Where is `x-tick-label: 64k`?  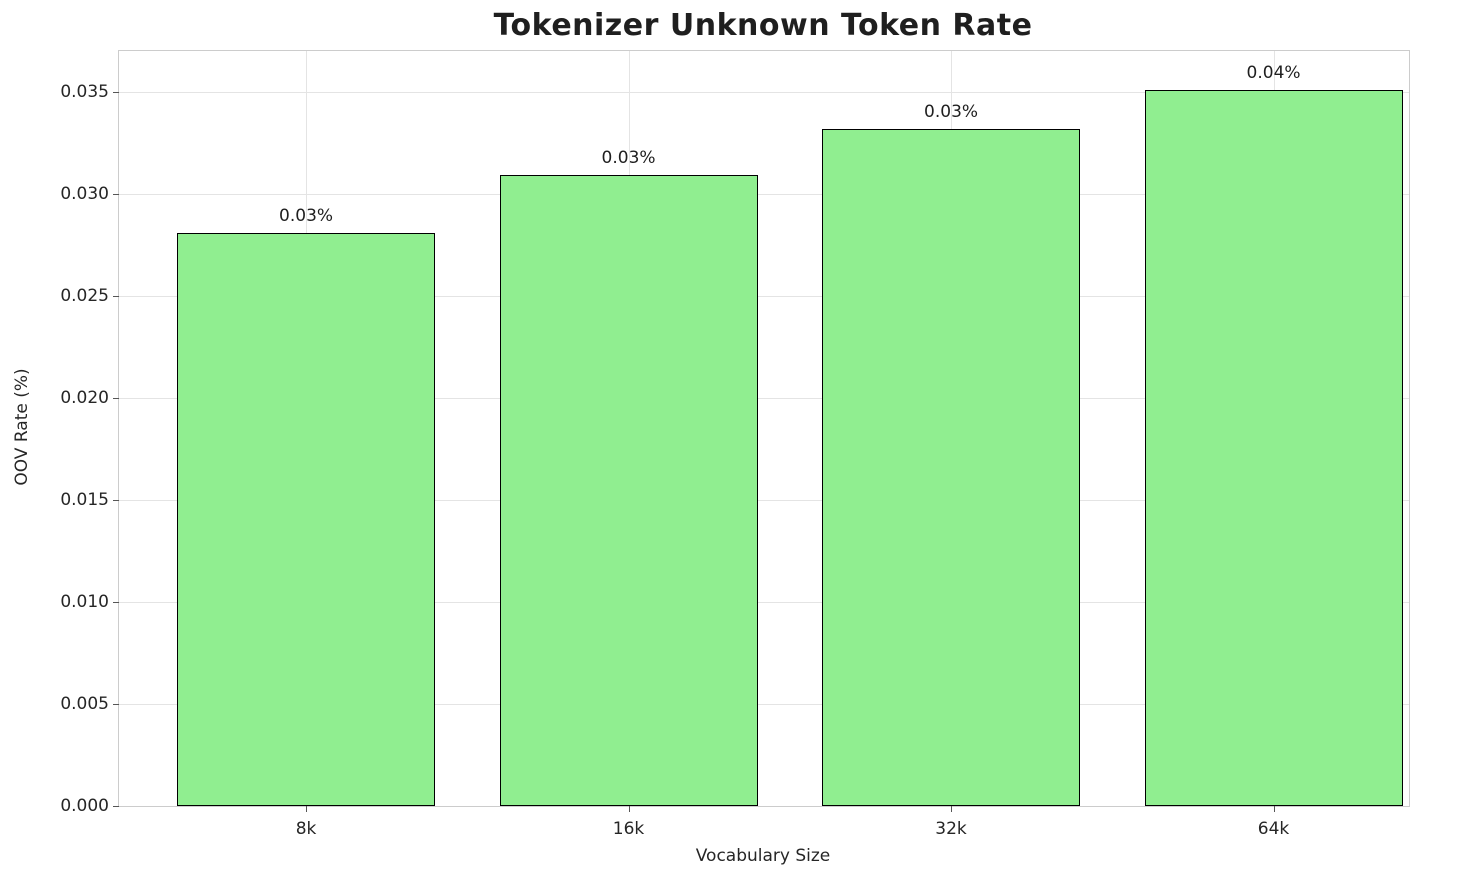
x-tick-label: 64k is located at coordinates (1273, 829).